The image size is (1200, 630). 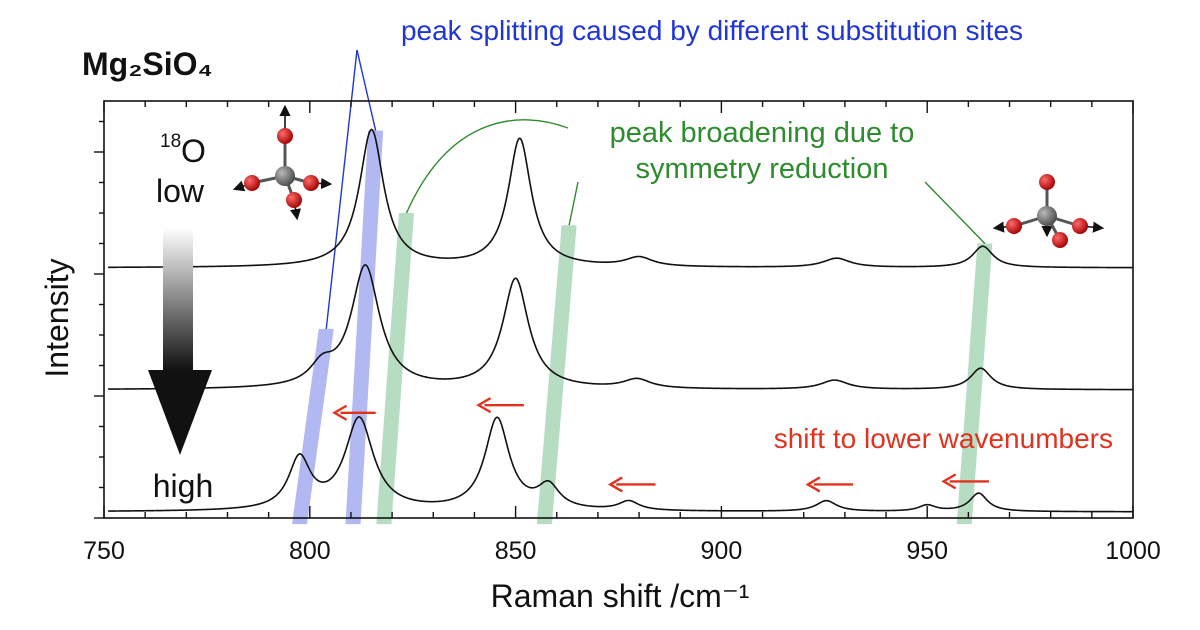 What do you see at coordinates (57, 317) in the screenshot?
I see `y-axis-label: Intensity` at bounding box center [57, 317].